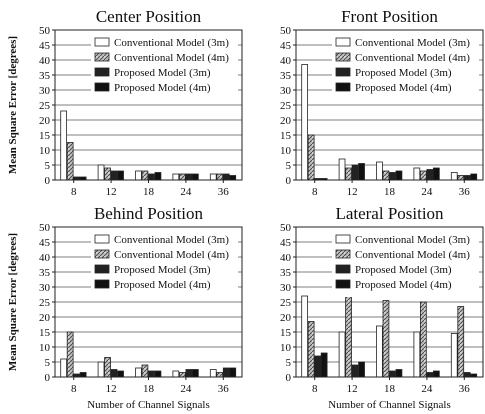 The image size is (485, 414). I want to click on y-axis-label: Mean Square Error [degrees], so click(13, 302).